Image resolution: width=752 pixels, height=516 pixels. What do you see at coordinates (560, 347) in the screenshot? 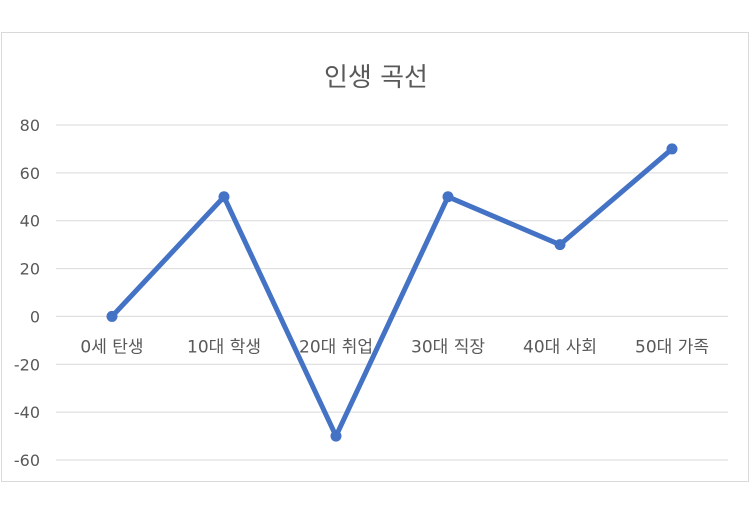
I see `x-category-label: 40대 사회` at bounding box center [560, 347].